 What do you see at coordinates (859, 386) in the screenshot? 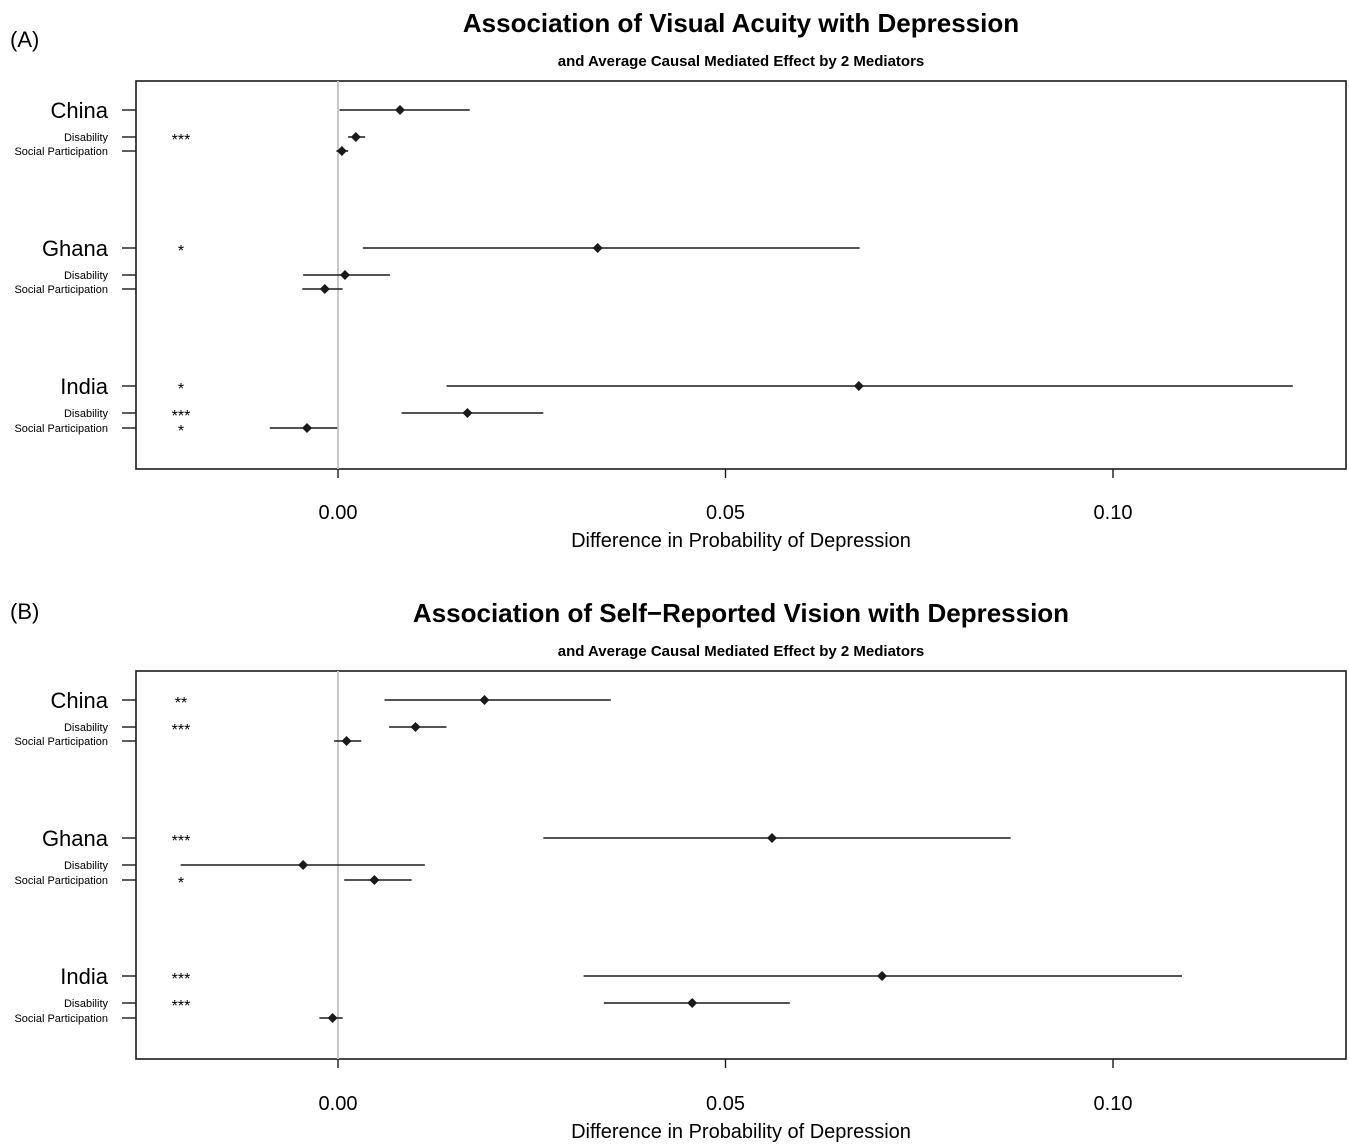
I see `panel-a-point-estimate-india` at bounding box center [859, 386].